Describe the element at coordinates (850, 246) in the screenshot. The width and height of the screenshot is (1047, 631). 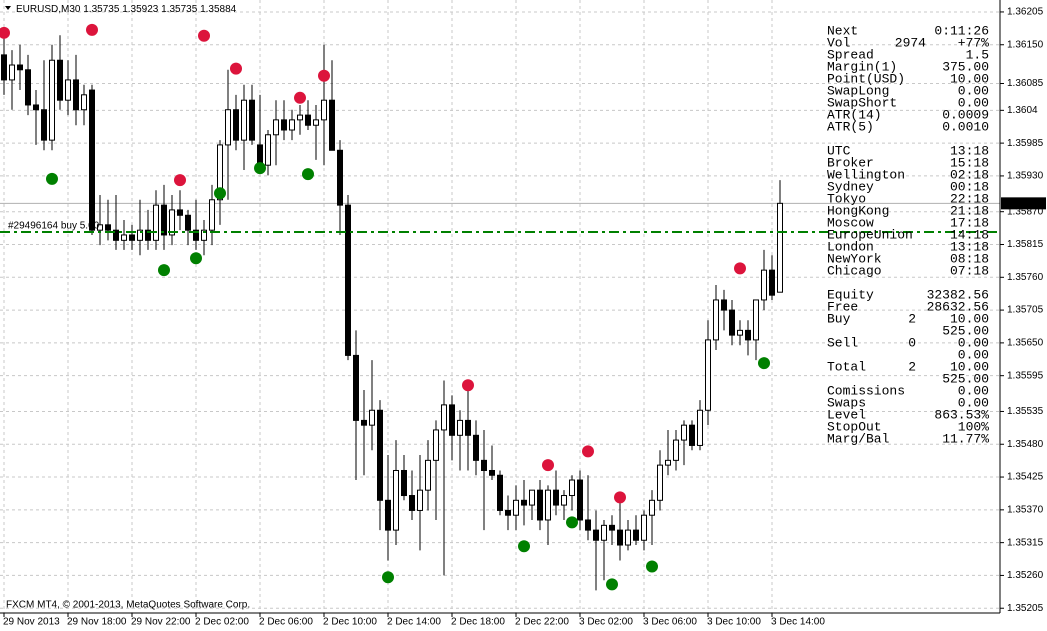
I see `panel-label: London` at that location.